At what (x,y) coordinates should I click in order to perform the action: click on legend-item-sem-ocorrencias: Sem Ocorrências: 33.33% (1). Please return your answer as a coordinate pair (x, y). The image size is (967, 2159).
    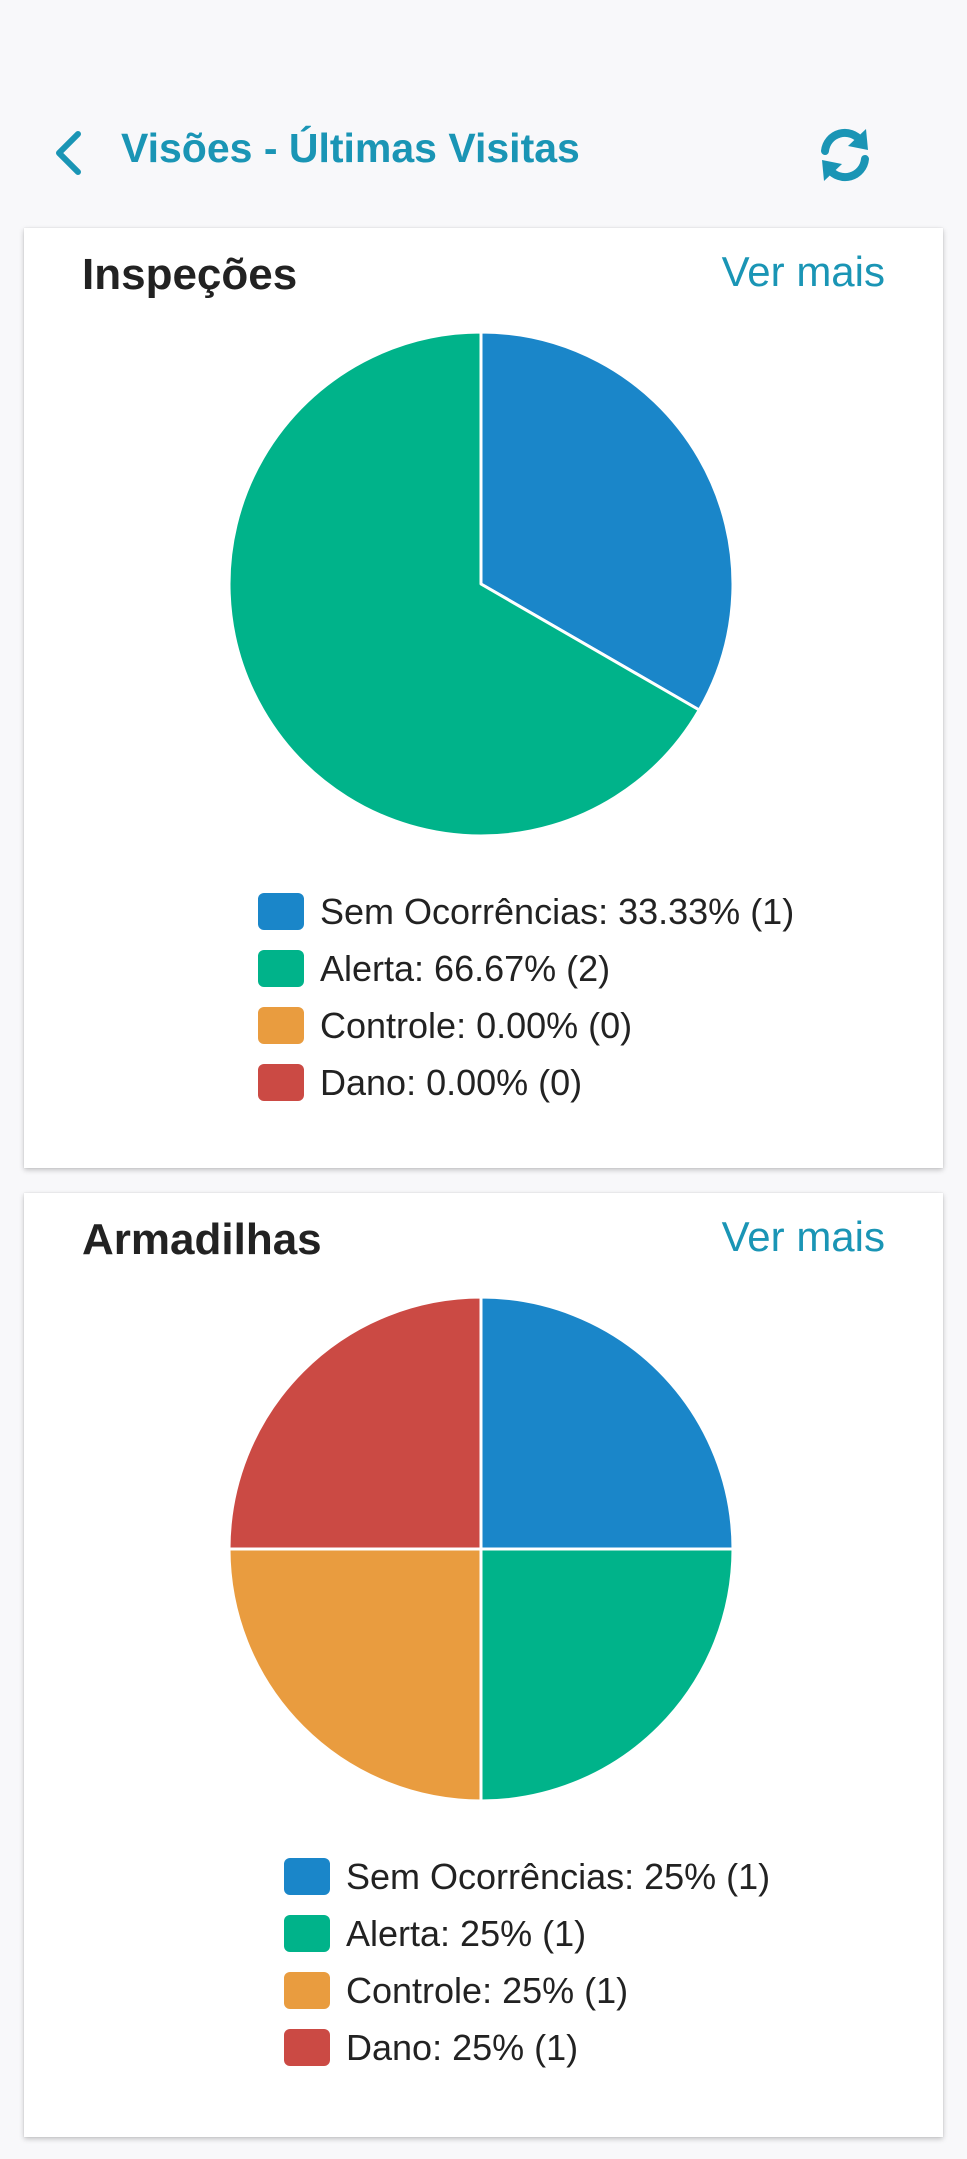
    Looking at the image, I should click on (526, 911).